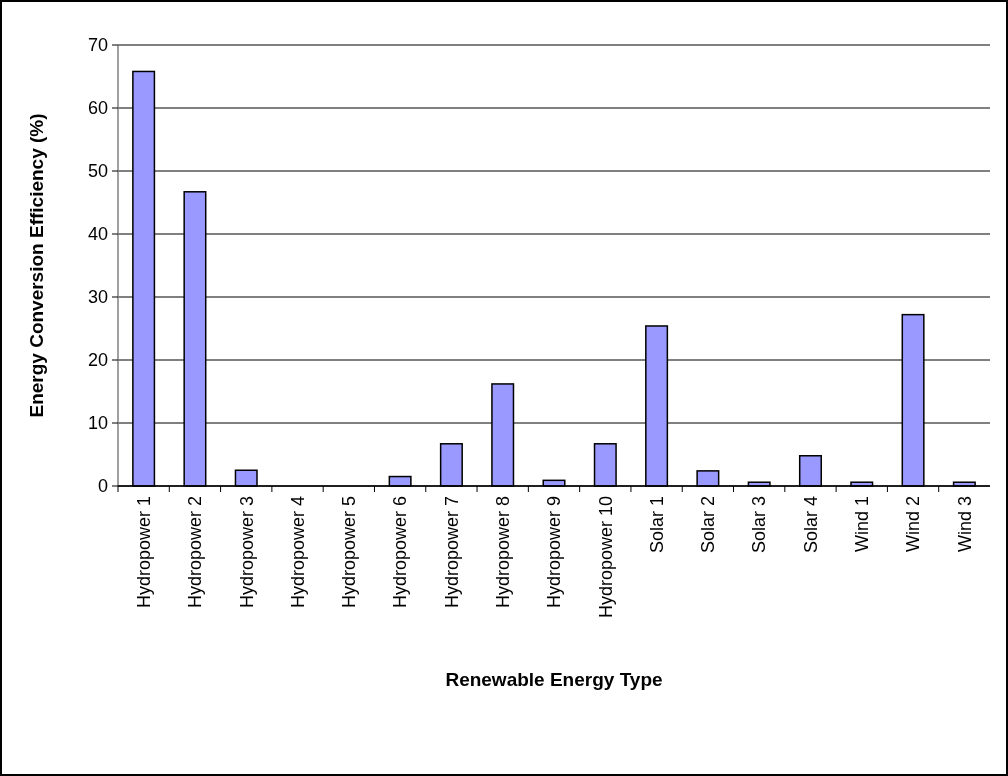 The image size is (1008, 776). Describe the element at coordinates (964, 524) in the screenshot. I see `x-tick-label: Wind 3` at that location.